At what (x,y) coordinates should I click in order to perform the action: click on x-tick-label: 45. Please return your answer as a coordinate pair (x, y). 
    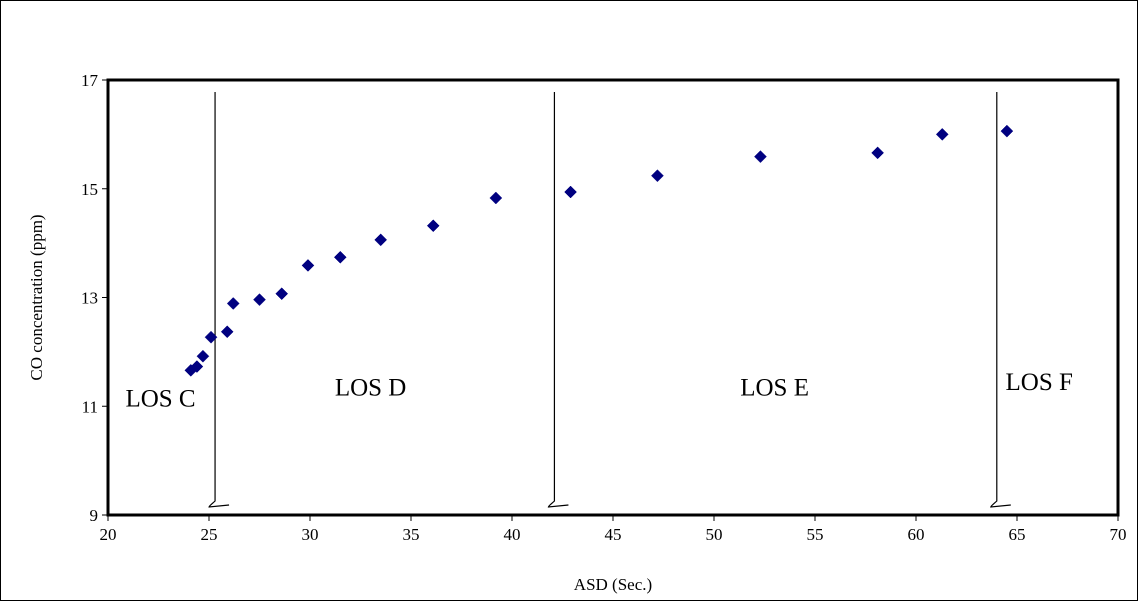
    Looking at the image, I should click on (613, 534).